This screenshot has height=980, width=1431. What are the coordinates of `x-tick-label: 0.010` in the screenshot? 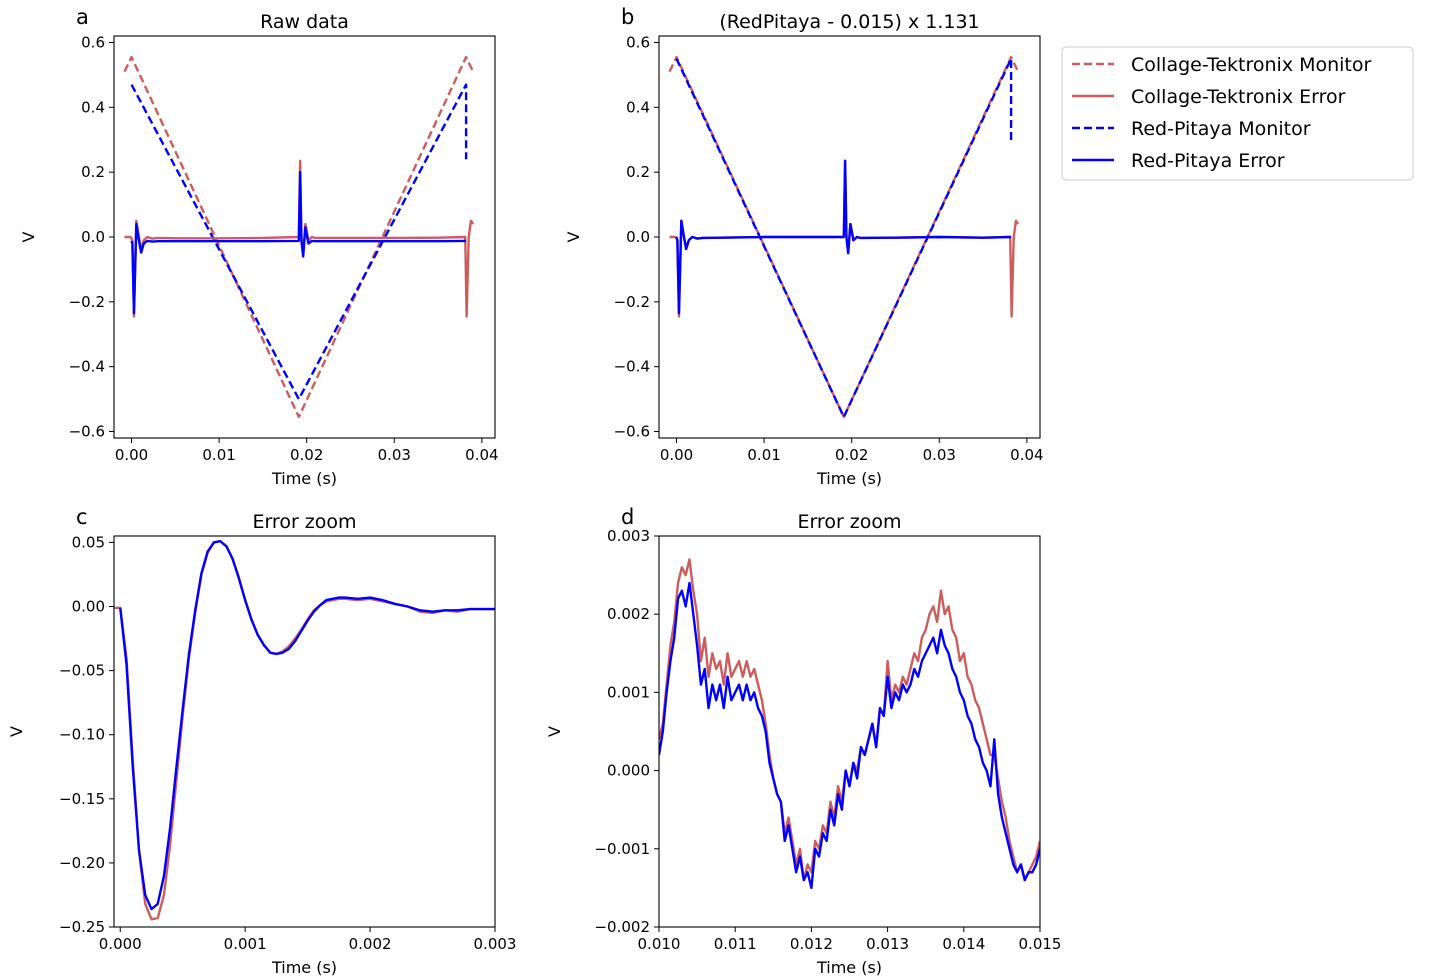 It's located at (659, 944).